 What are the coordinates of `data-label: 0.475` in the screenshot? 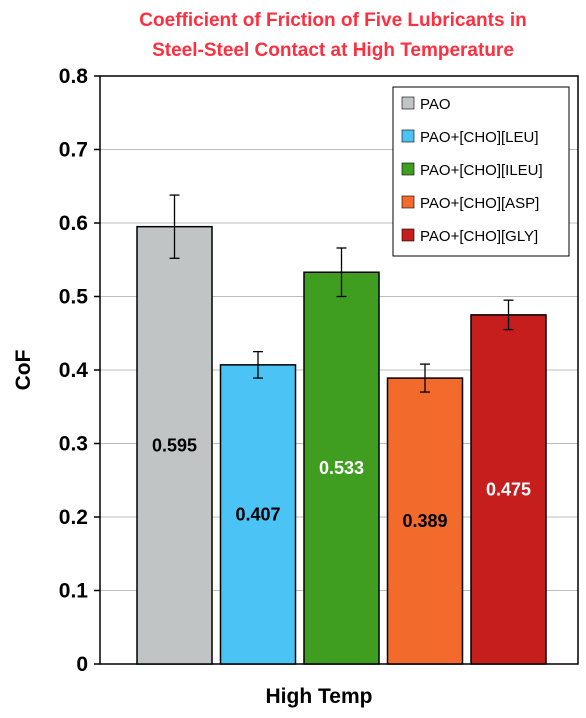 It's located at (508, 489).